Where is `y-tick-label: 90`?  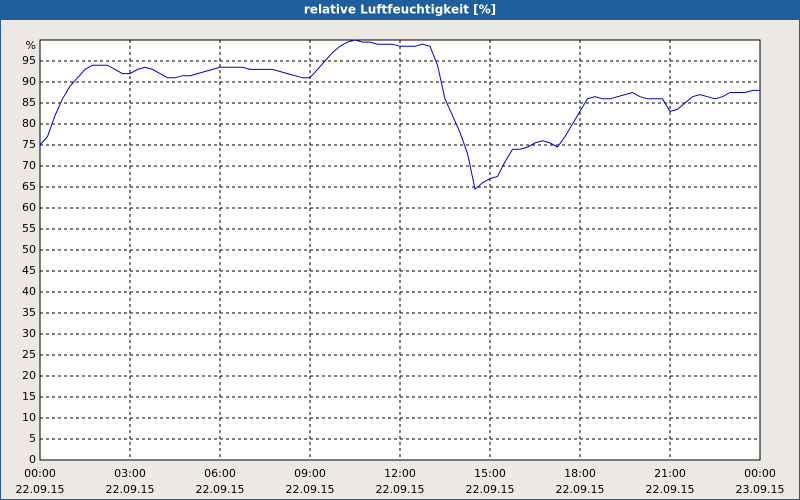 y-tick-label: 90 is located at coordinates (29, 81).